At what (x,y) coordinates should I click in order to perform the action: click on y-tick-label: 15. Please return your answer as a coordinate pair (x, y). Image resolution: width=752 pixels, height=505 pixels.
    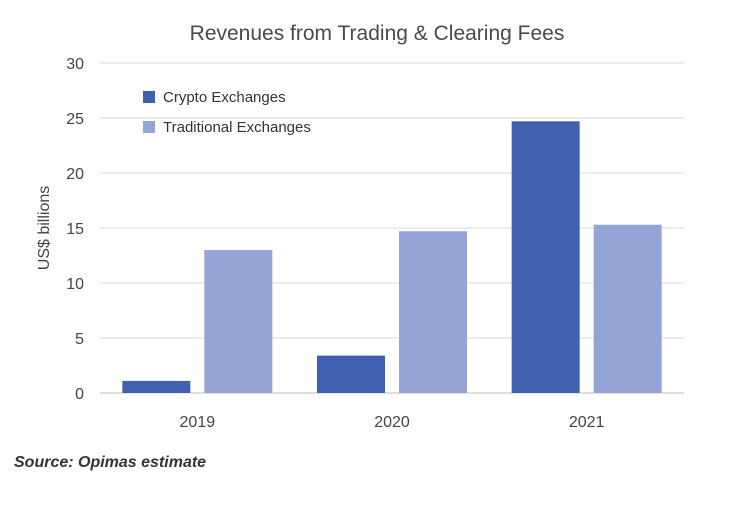
    Looking at the image, I should click on (75, 229).